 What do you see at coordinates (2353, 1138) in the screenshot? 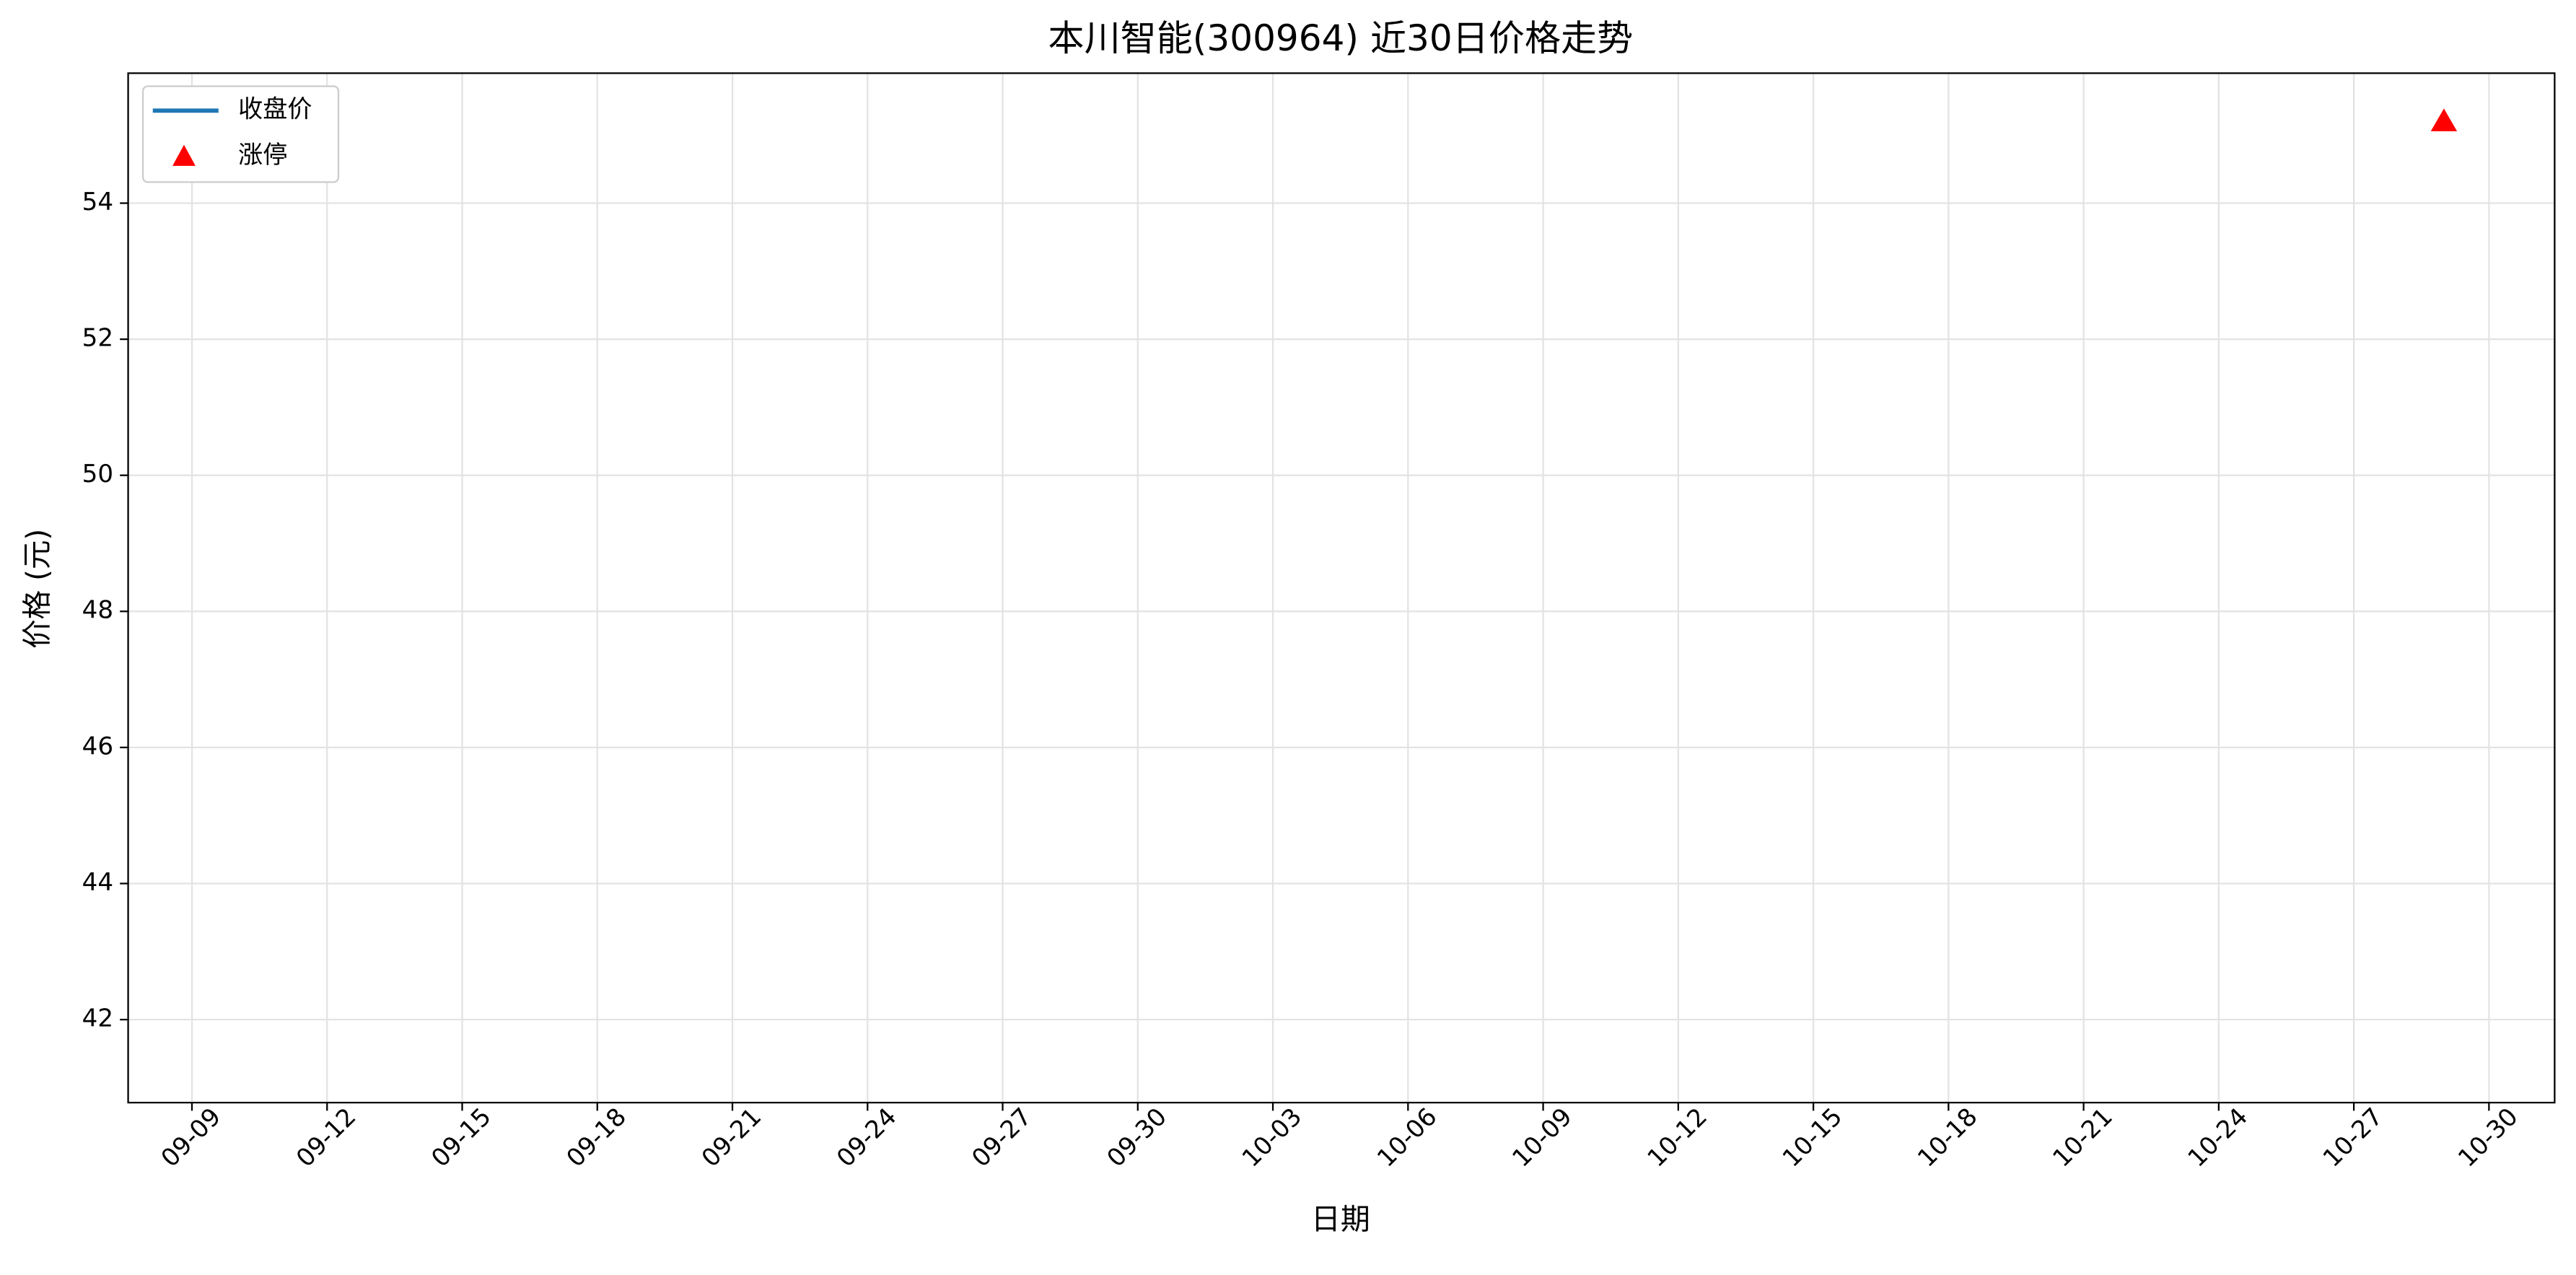
I see `x-tick-label: 10-27` at bounding box center [2353, 1138].